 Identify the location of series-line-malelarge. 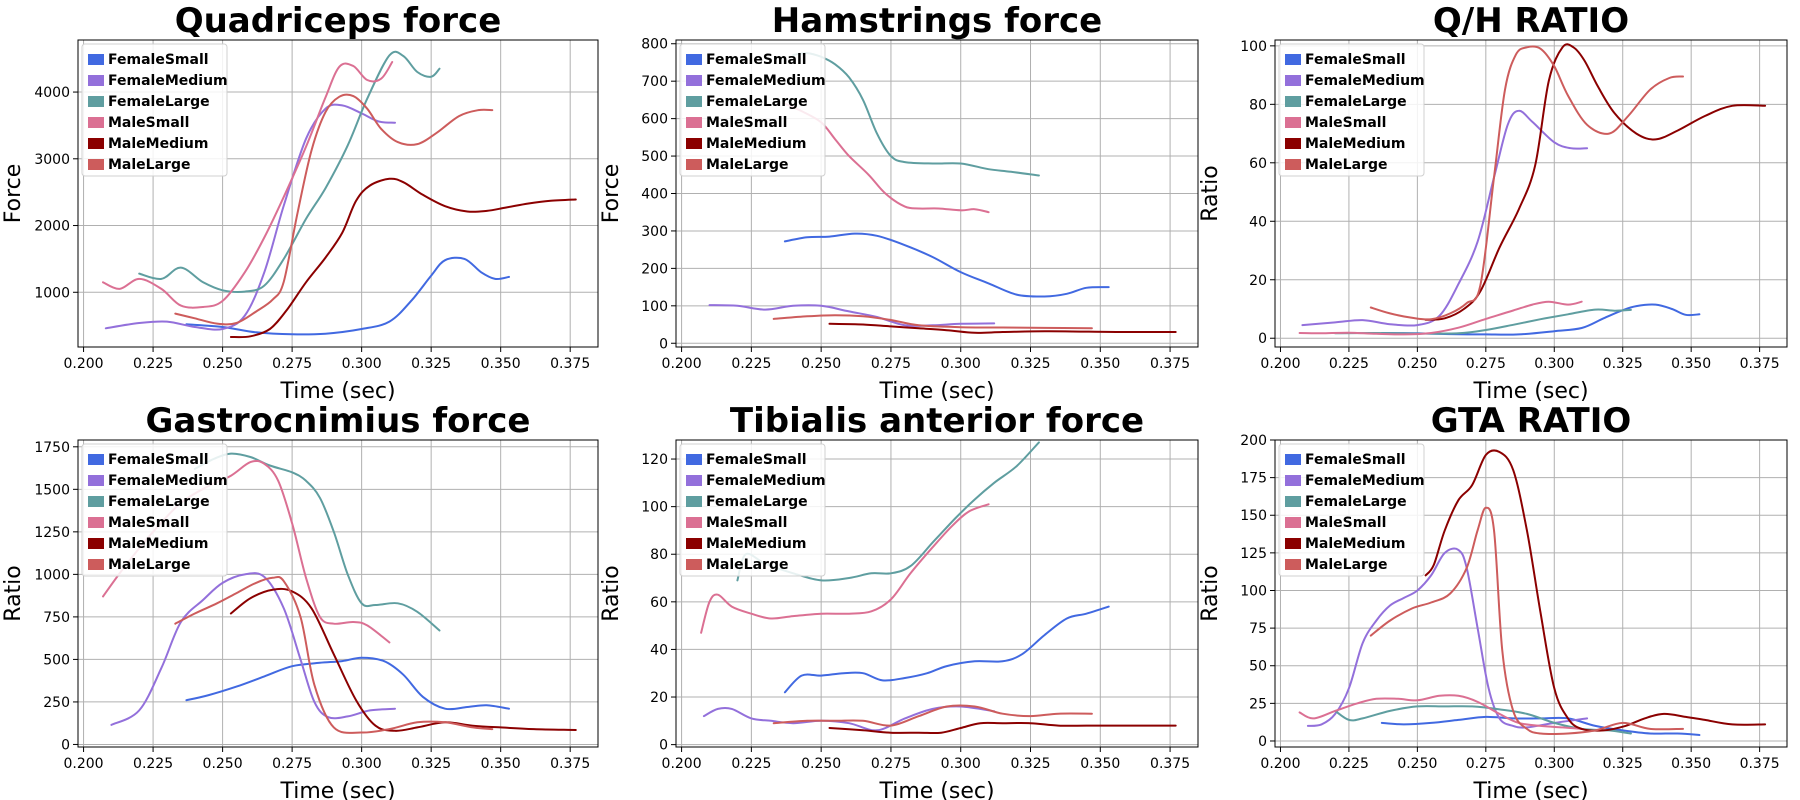
(1526, 183).